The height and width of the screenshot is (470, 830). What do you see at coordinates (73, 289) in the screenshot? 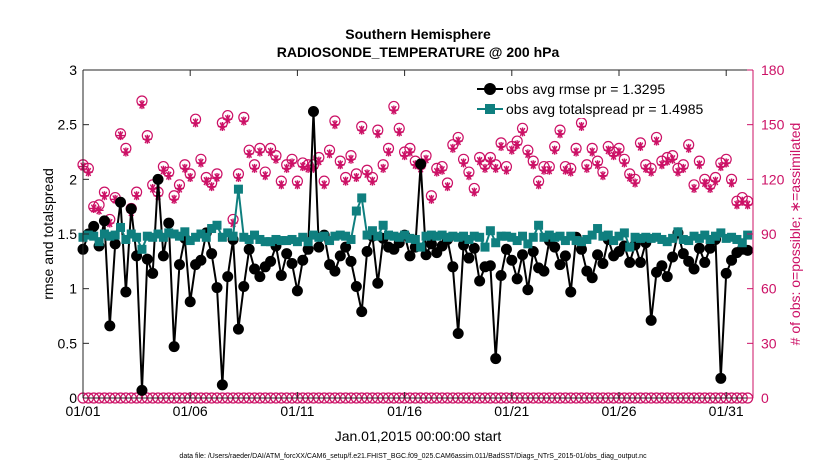
I see `y-left-tick-label: 1` at bounding box center [73, 289].